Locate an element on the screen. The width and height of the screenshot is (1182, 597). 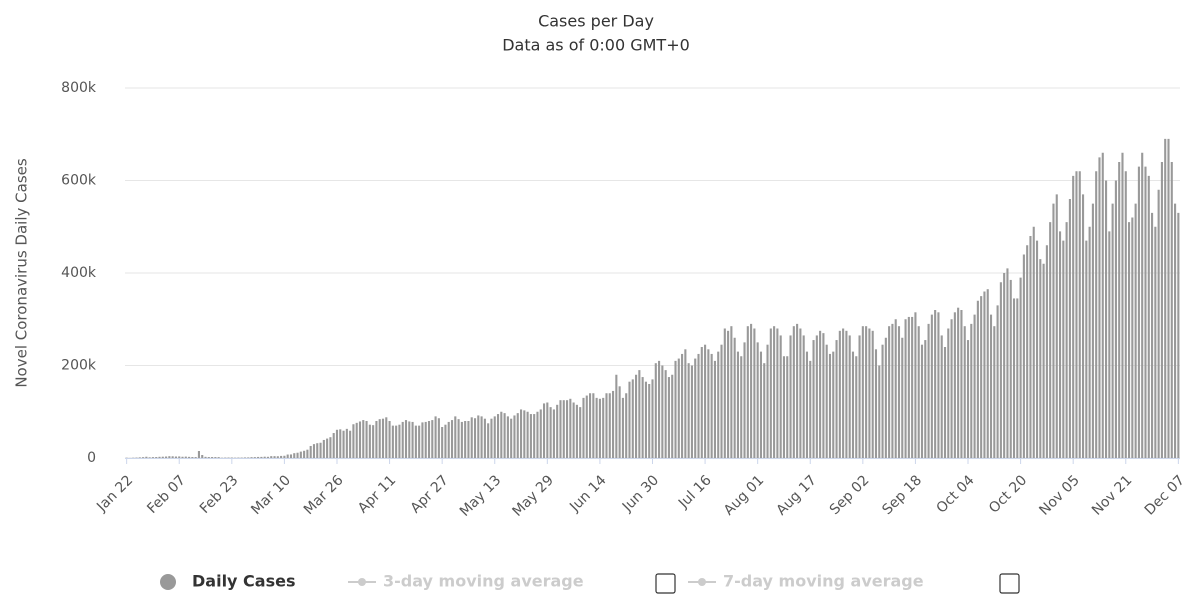
x-tick-label: Sep 18 is located at coordinates (902, 495).